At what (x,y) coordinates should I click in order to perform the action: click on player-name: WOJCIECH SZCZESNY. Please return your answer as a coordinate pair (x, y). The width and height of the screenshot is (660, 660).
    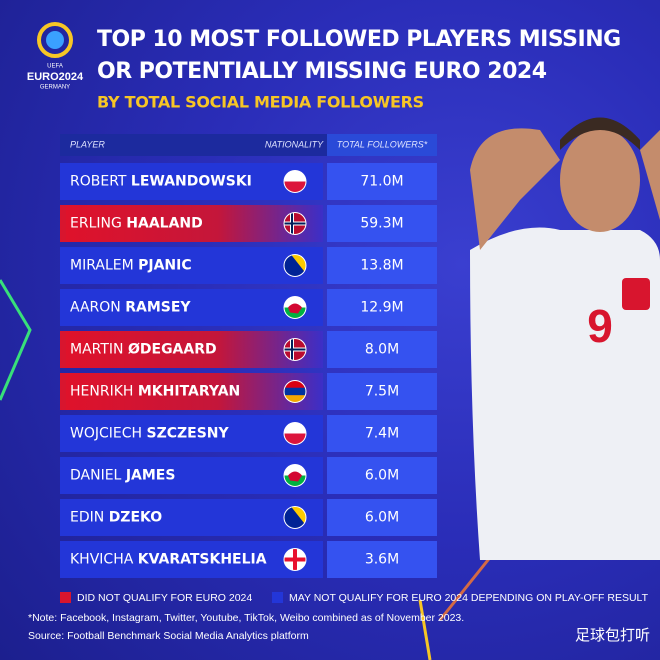
    Looking at the image, I should click on (150, 434).